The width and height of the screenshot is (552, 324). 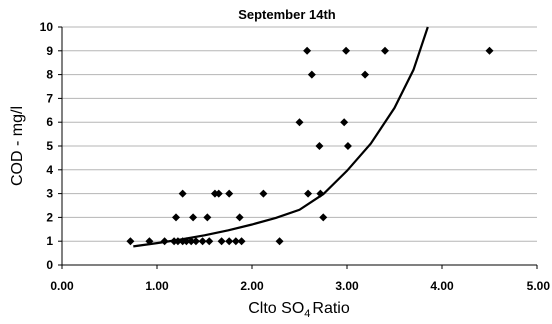 What do you see at coordinates (47, 27) in the screenshot?
I see `y-tick-label: 10` at bounding box center [47, 27].